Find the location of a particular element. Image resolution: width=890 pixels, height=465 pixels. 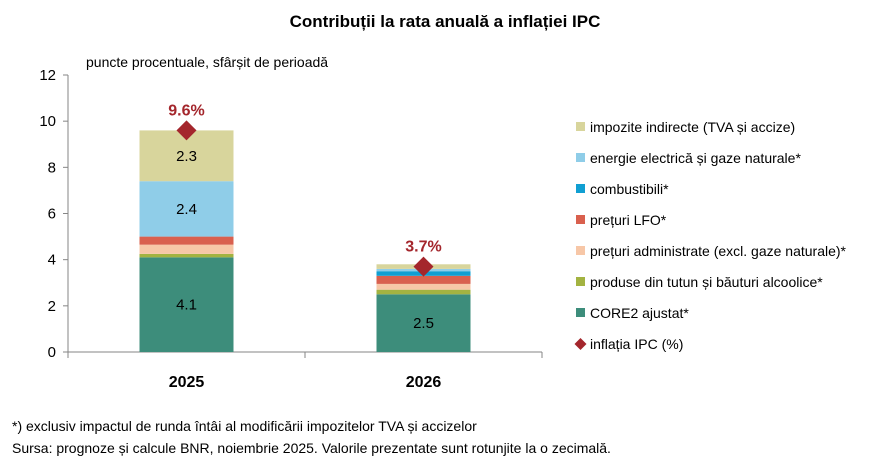

category-label: 2026 is located at coordinates (424, 382).